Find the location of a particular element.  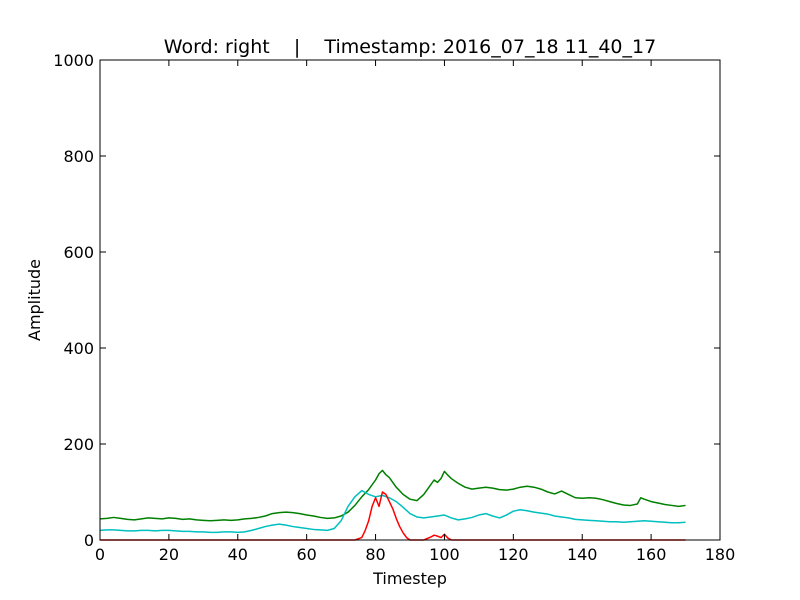

x-tick-label-60: 60 is located at coordinates (306, 554).